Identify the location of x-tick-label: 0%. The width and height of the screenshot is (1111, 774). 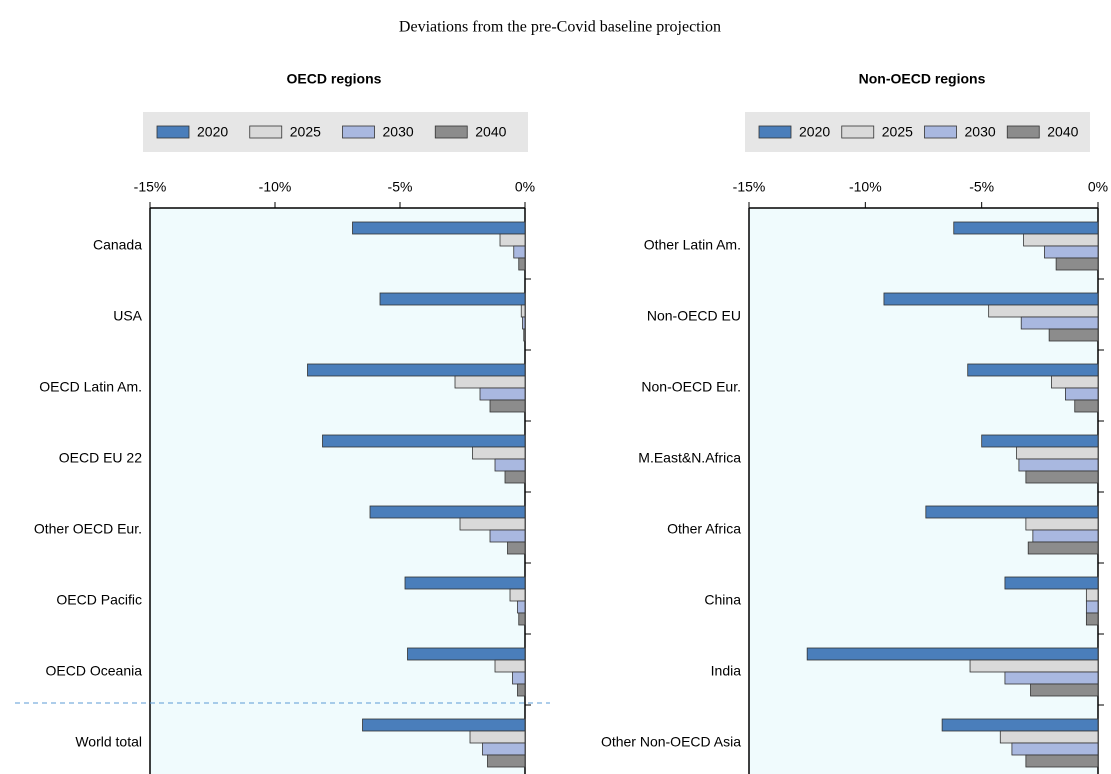
(525, 187).